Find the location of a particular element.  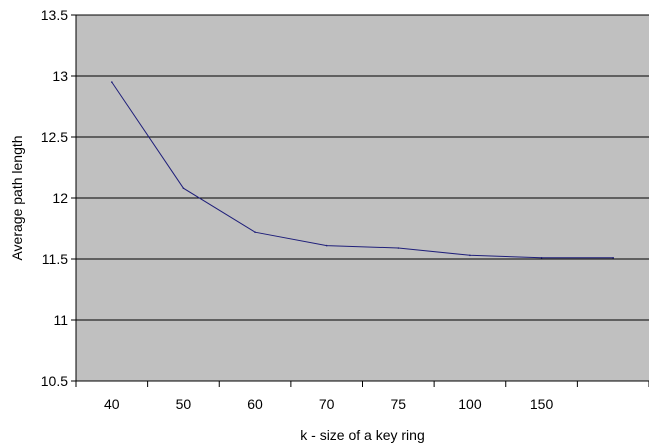

y-tick-labels: 10.5 11 11.5 12 12.5 13 13.5 is located at coordinates (54, 198).